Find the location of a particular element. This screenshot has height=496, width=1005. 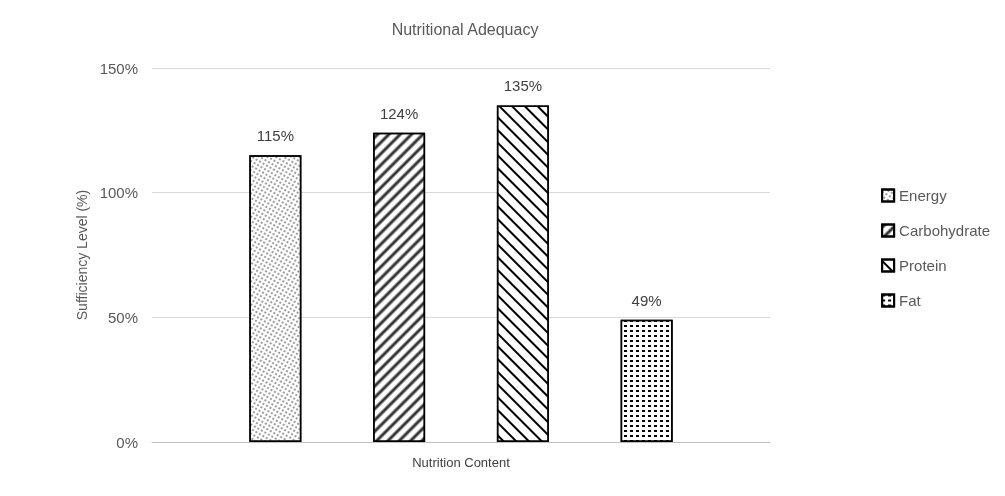

y-tick-label: 0% is located at coordinates (127, 442).